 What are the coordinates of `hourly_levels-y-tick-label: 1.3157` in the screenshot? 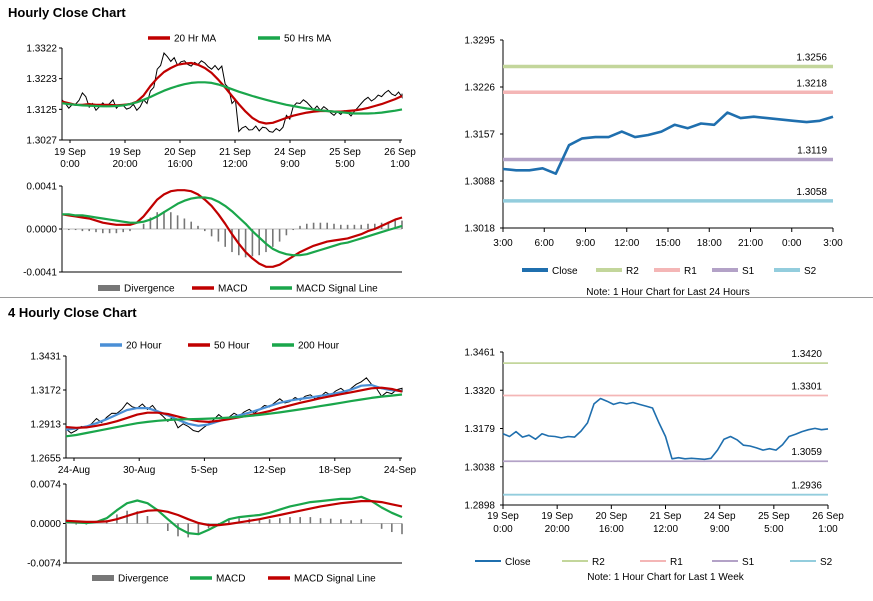 It's located at (479, 135).